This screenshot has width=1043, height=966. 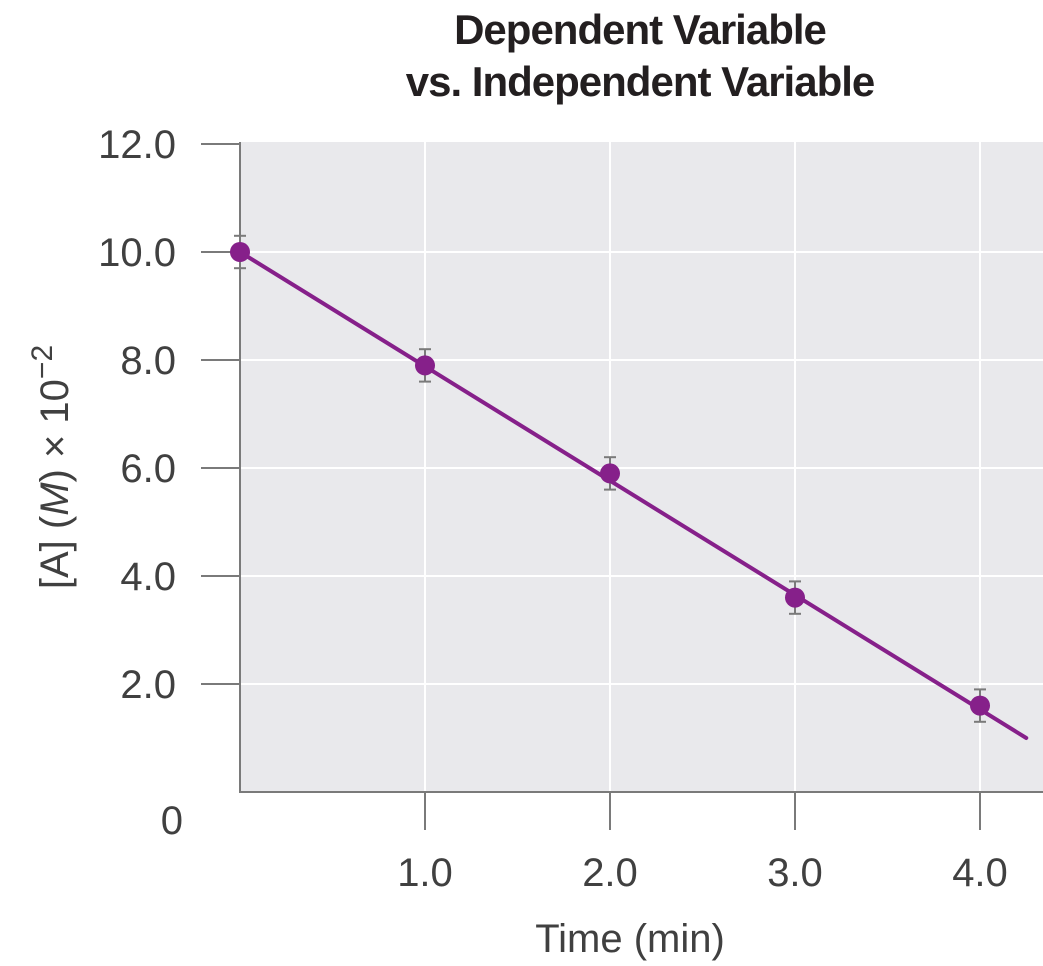 I want to click on y-tick-label: 4.0, so click(x=148, y=577).